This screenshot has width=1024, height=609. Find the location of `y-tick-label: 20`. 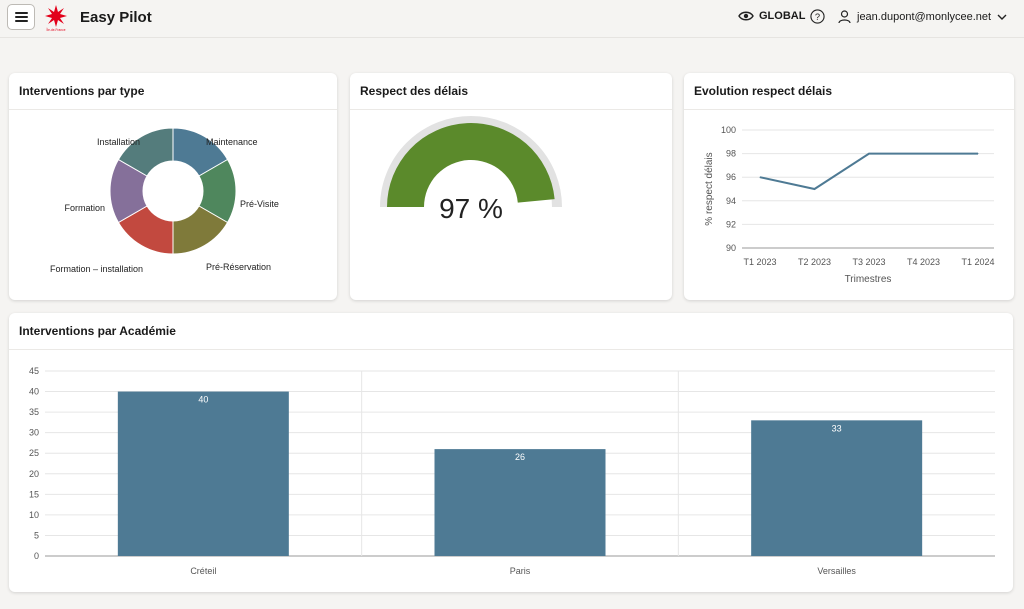

y-tick-label: 20 is located at coordinates (34, 474).